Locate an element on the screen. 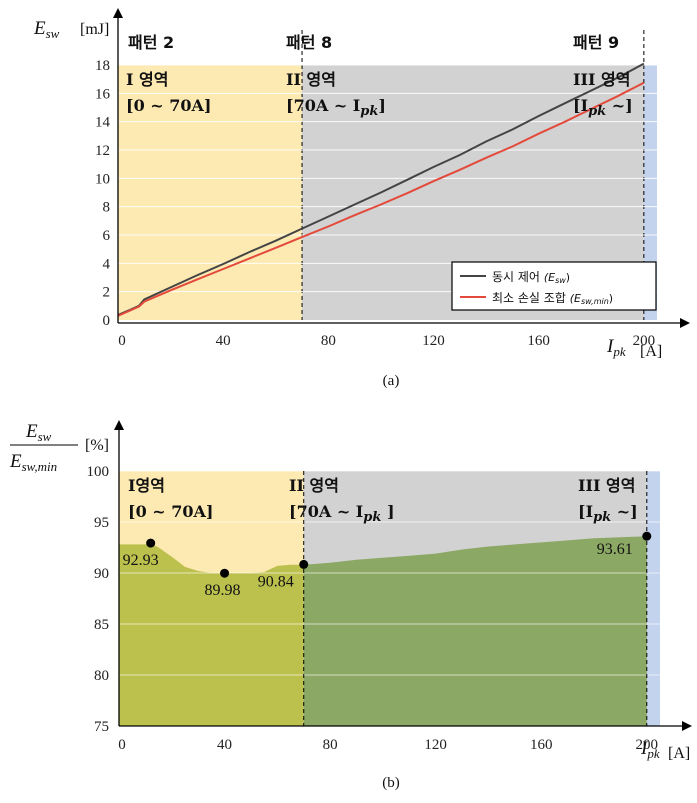 The height and width of the screenshot is (803, 697). a-x-label: Ipk is located at coordinates (616, 347).